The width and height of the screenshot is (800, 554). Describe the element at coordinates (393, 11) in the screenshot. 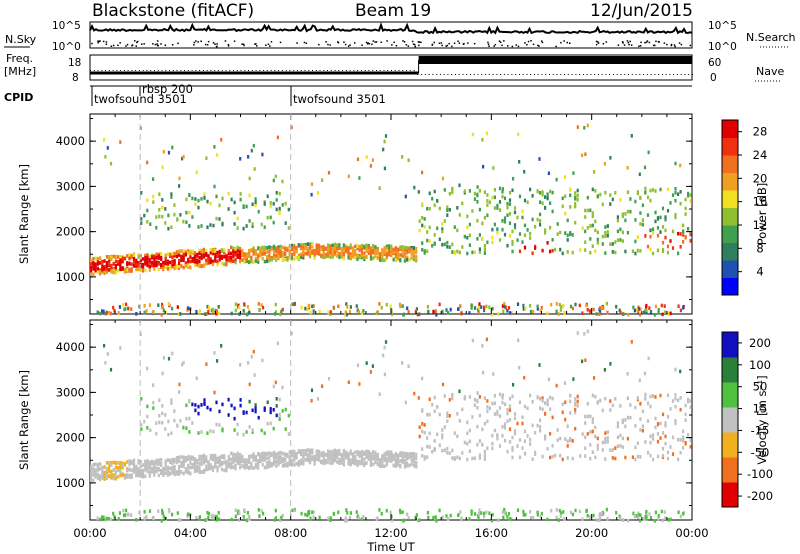

I see `beam-title: Beam 19` at that location.